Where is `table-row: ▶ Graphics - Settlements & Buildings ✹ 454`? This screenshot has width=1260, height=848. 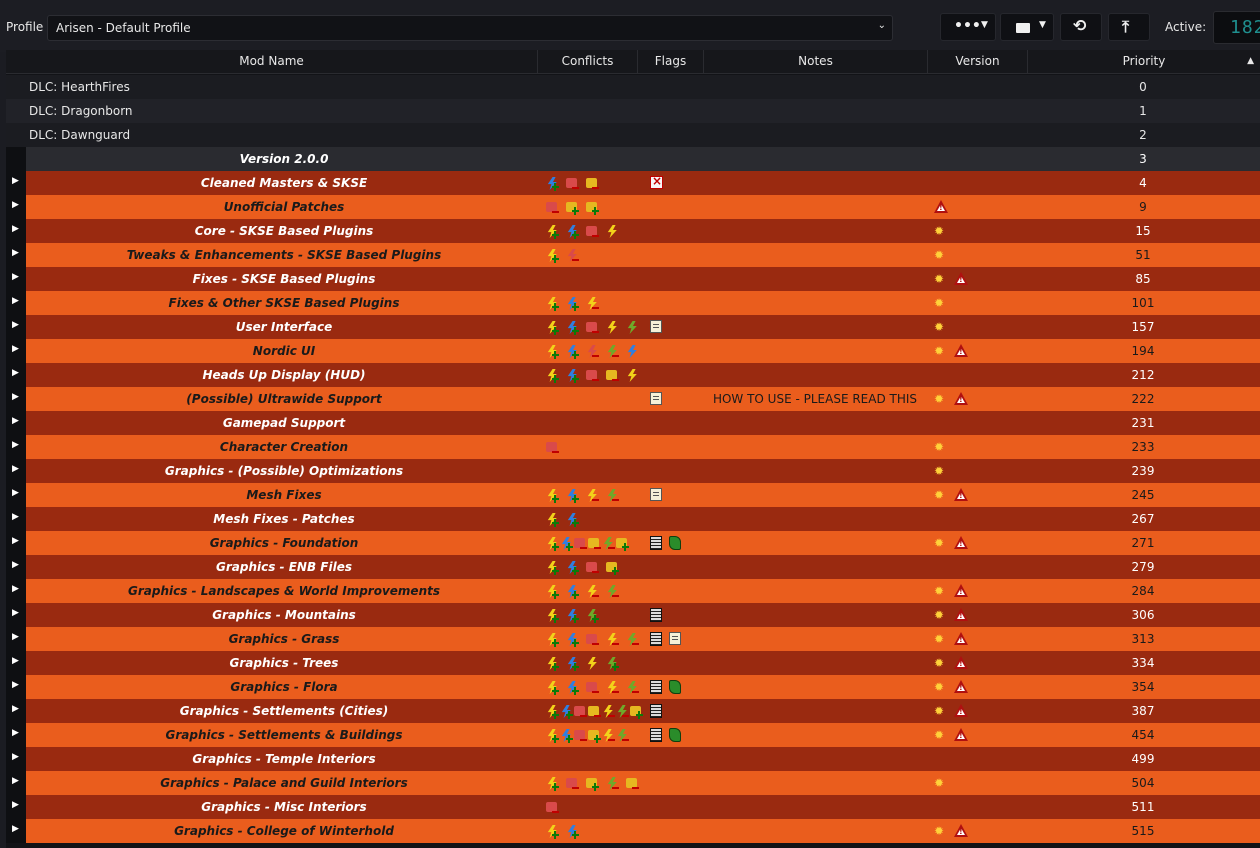 table-row: ▶ Graphics - Settlements & Buildings ✹ 454 is located at coordinates (633, 735).